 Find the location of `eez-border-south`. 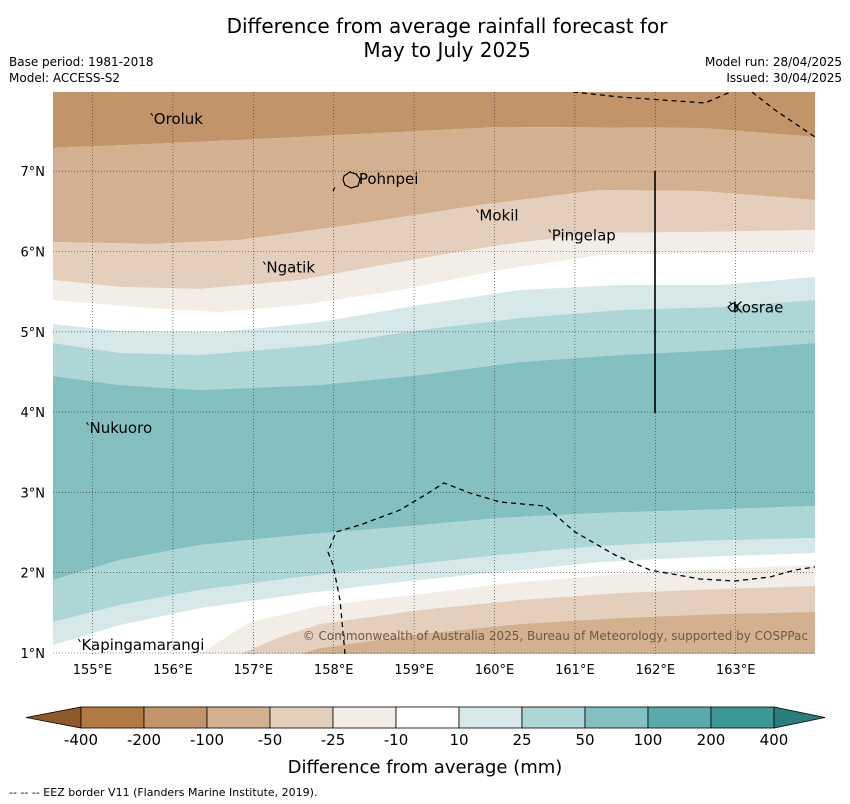

eez-border-south is located at coordinates (571, 568).